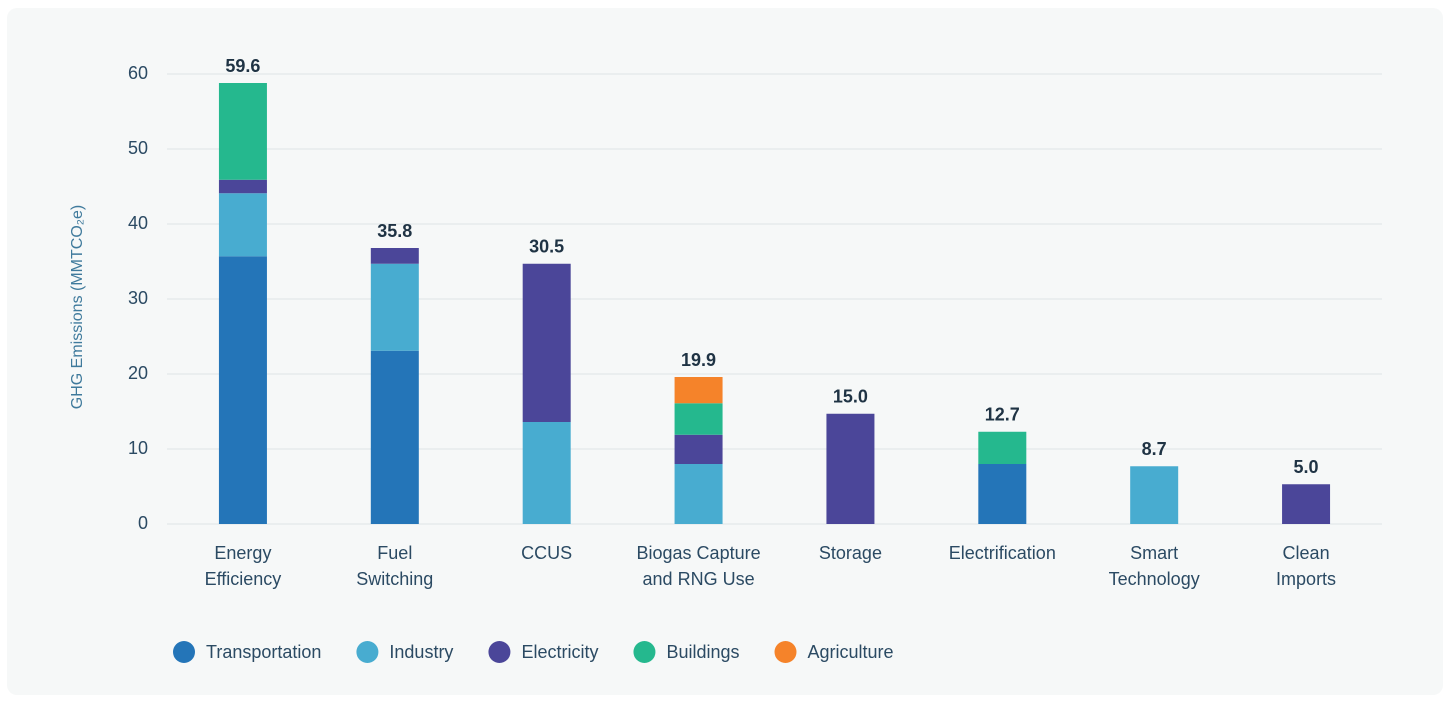 This screenshot has width=1450, height=703. Describe the element at coordinates (1154, 553) in the screenshot. I see `x-tick-label: Smart` at that location.